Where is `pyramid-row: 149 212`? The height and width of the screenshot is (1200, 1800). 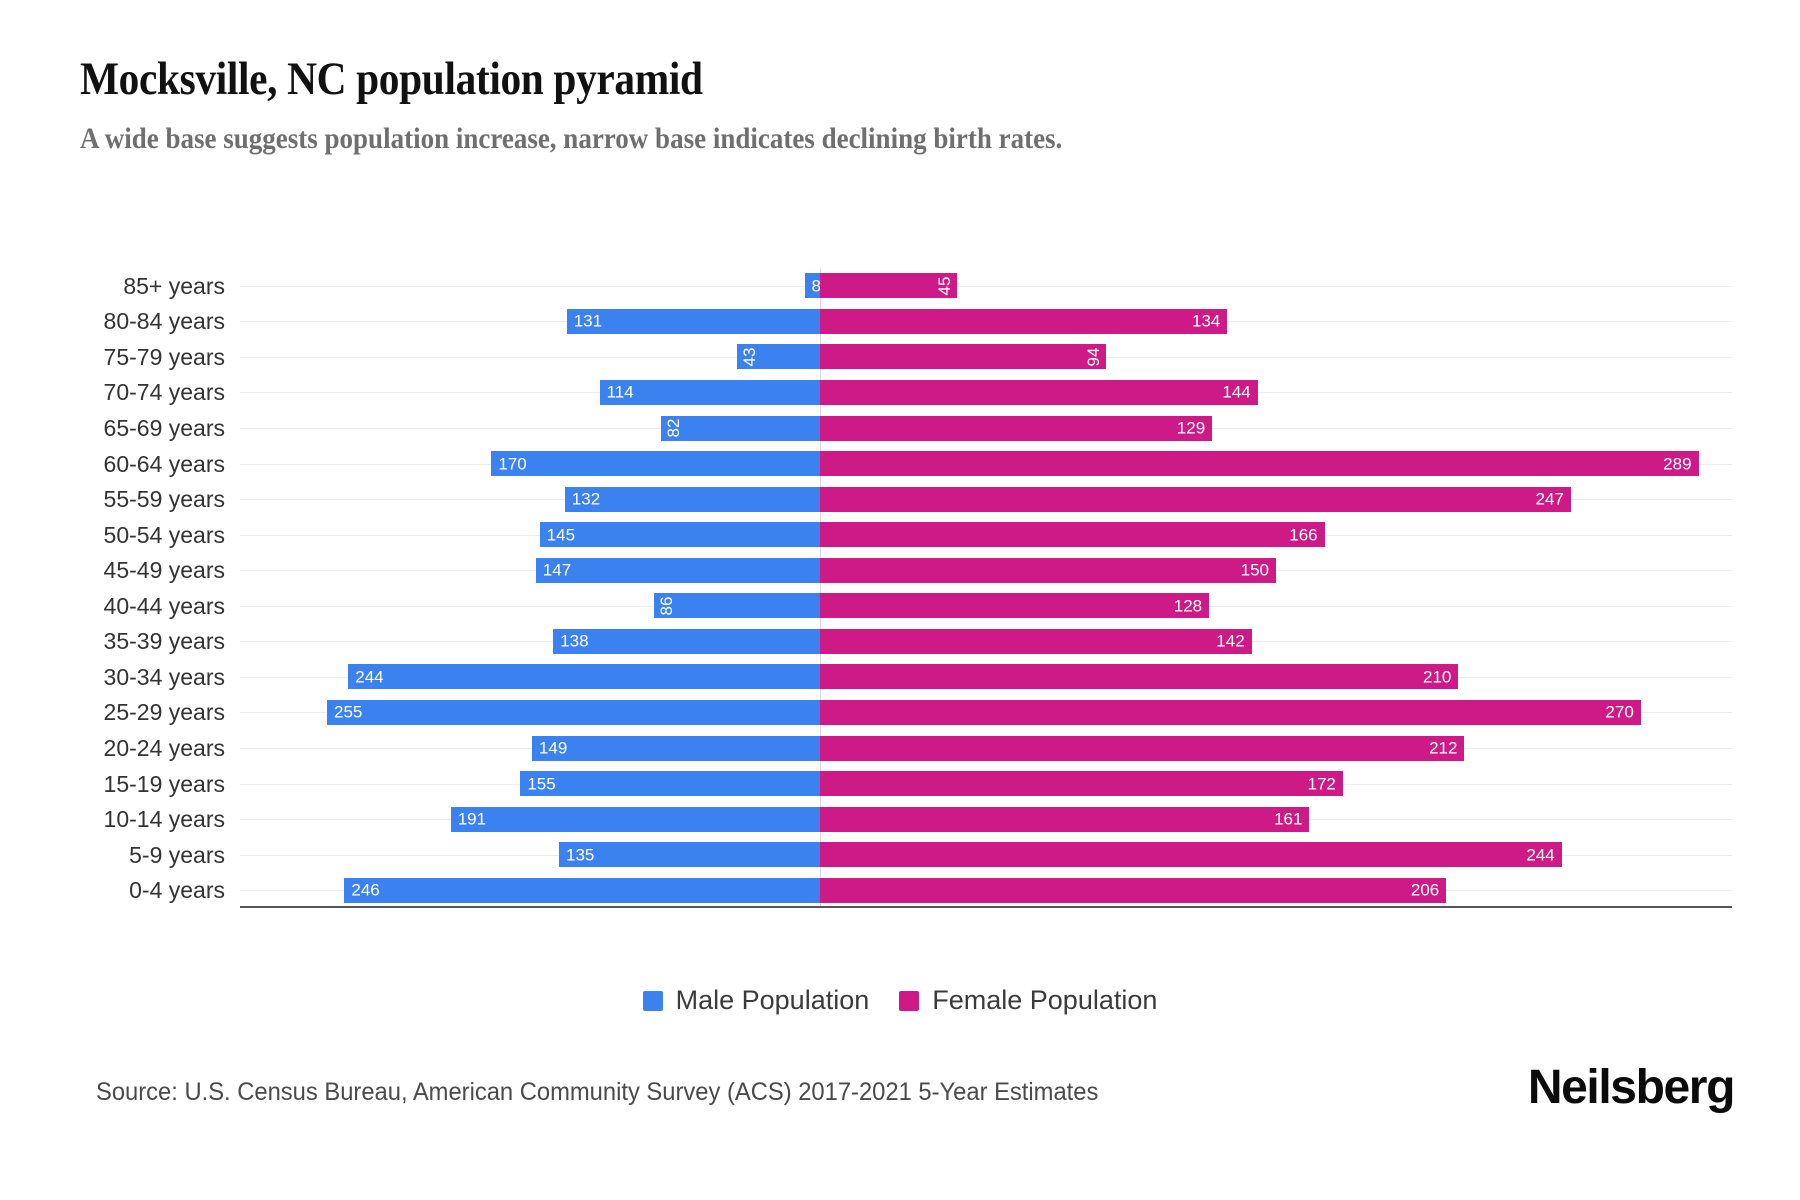
pyramid-row: 149 212 is located at coordinates (986, 748).